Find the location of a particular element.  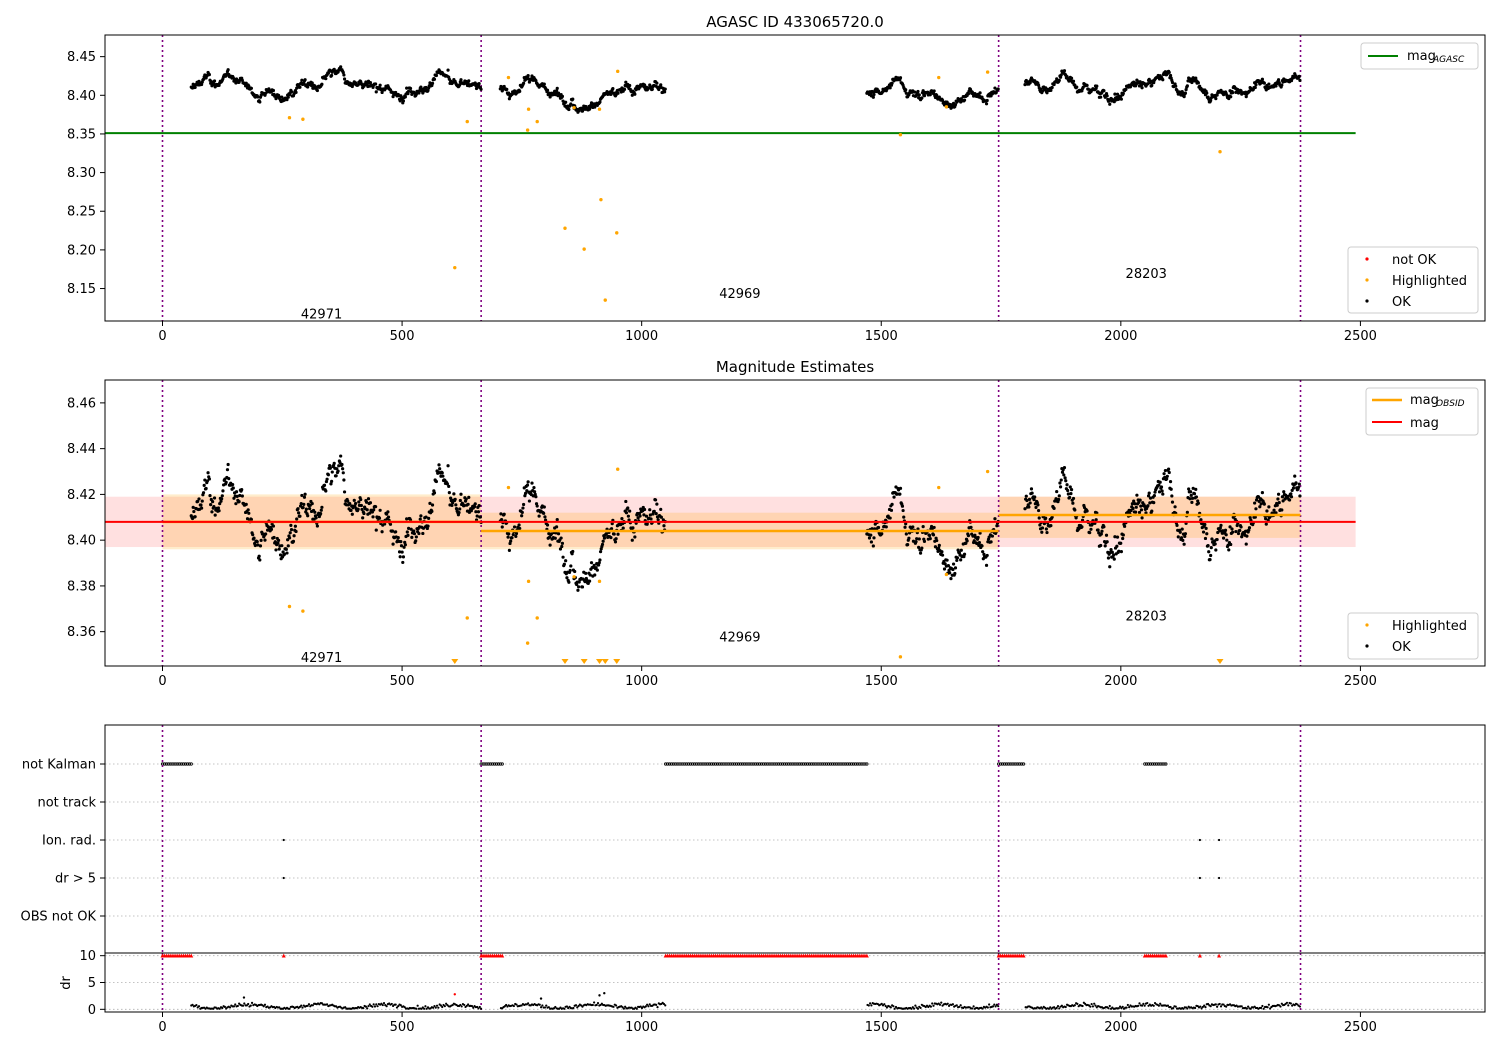

legend-highlighted-label: Highlighted is located at coordinates (1429, 626).